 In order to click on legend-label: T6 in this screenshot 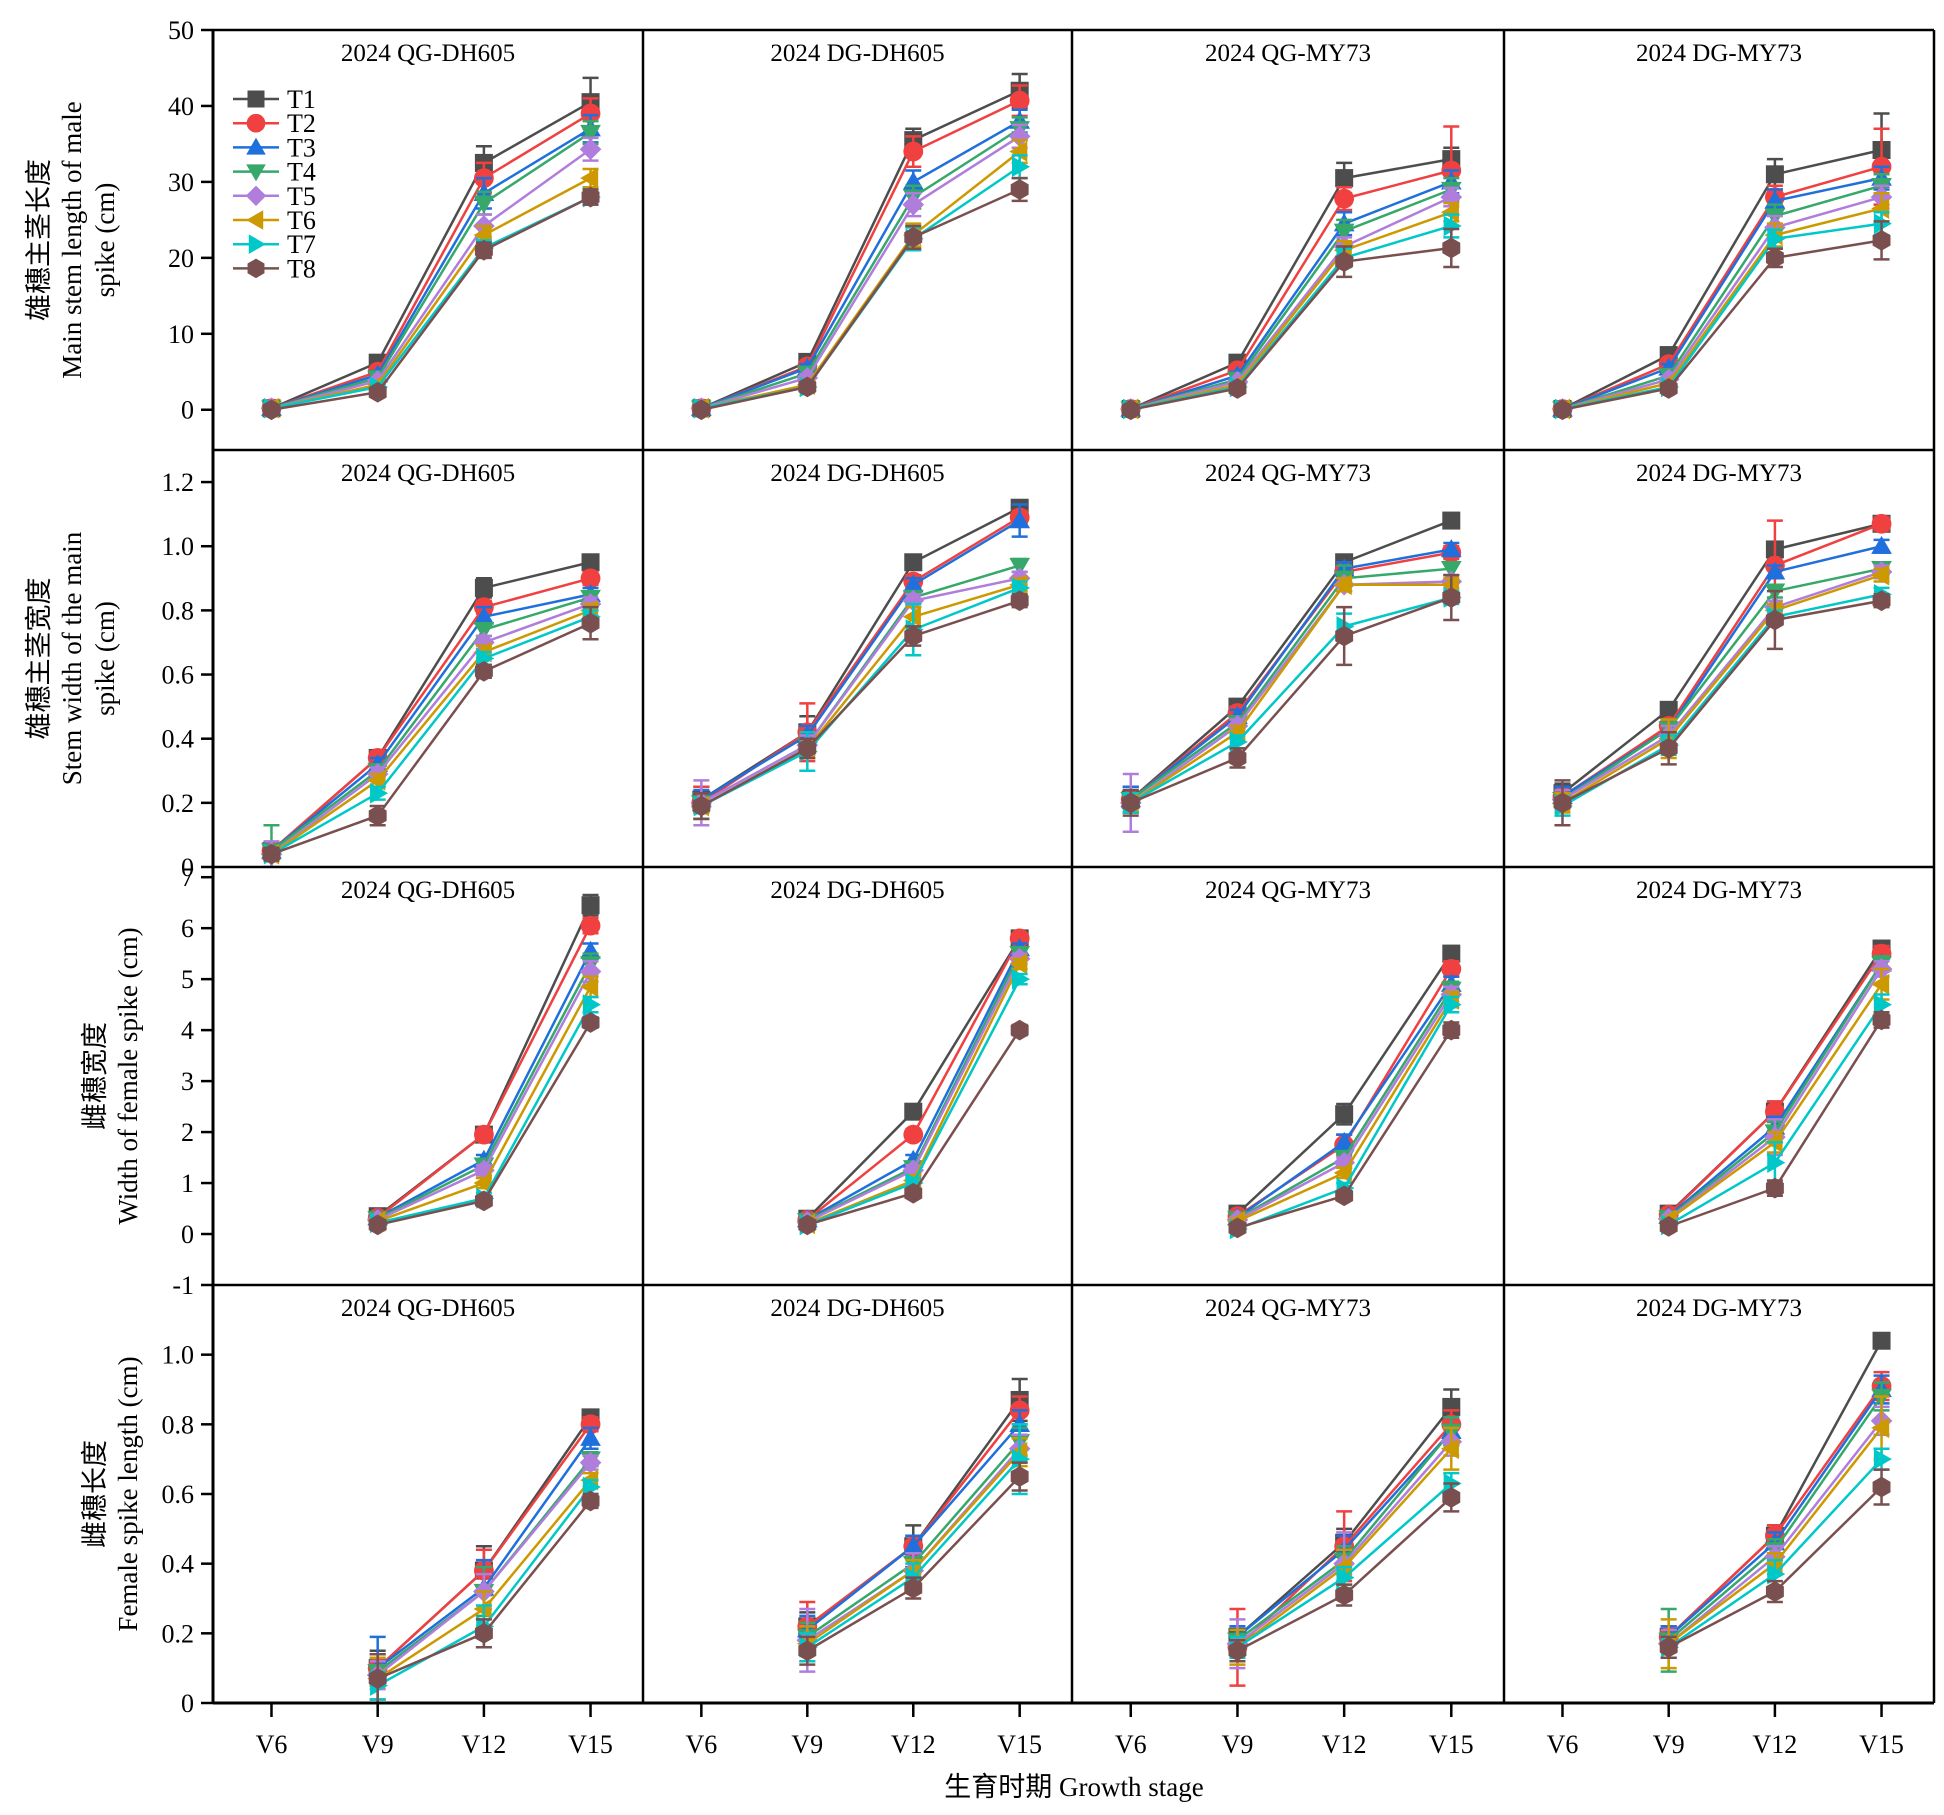, I will do `click(301, 220)`.